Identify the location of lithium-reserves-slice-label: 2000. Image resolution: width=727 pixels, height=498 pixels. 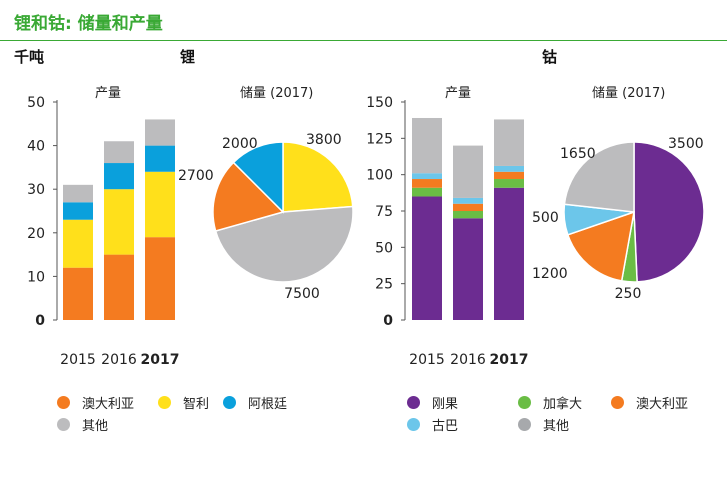
(240, 144).